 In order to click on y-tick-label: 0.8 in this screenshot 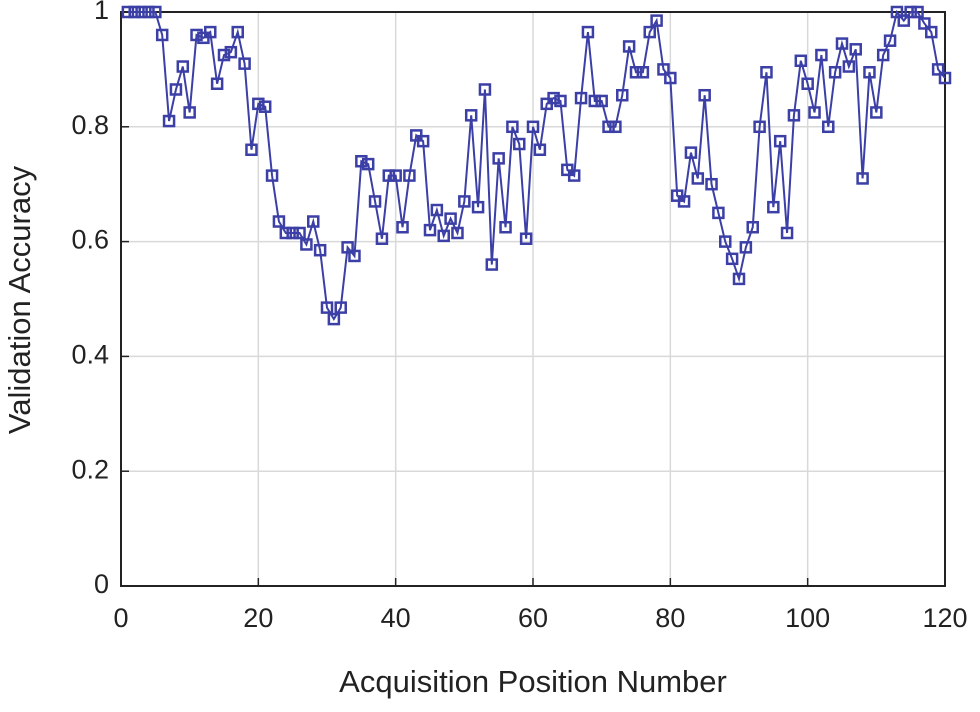, I will do `click(90, 125)`.